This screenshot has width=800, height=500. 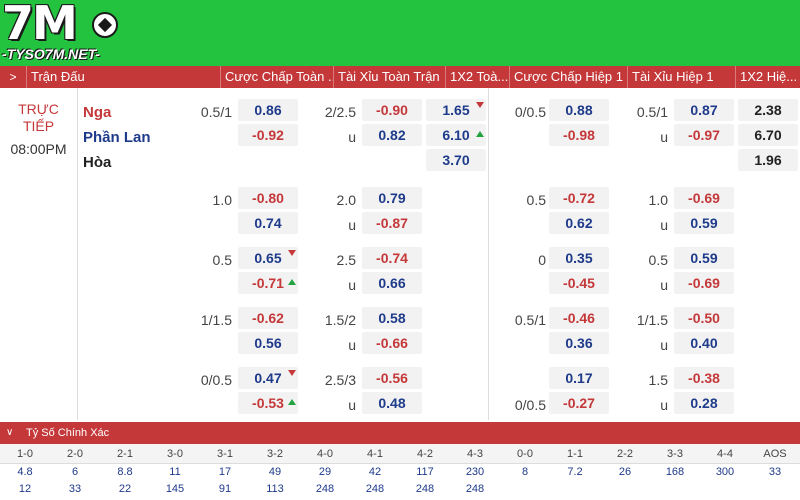 I want to click on score-odds: 12, so click(x=25, y=489).